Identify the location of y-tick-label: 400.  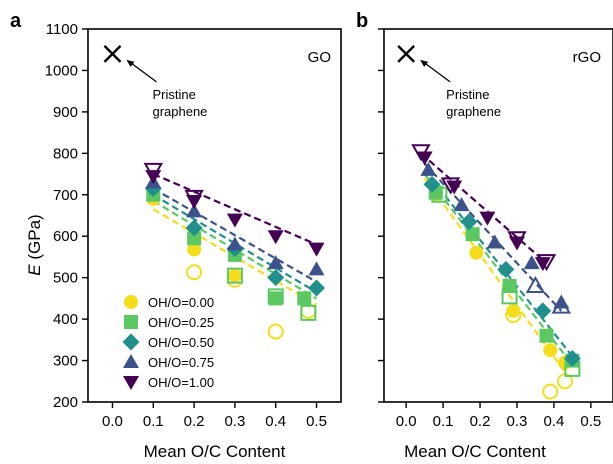
(65, 319).